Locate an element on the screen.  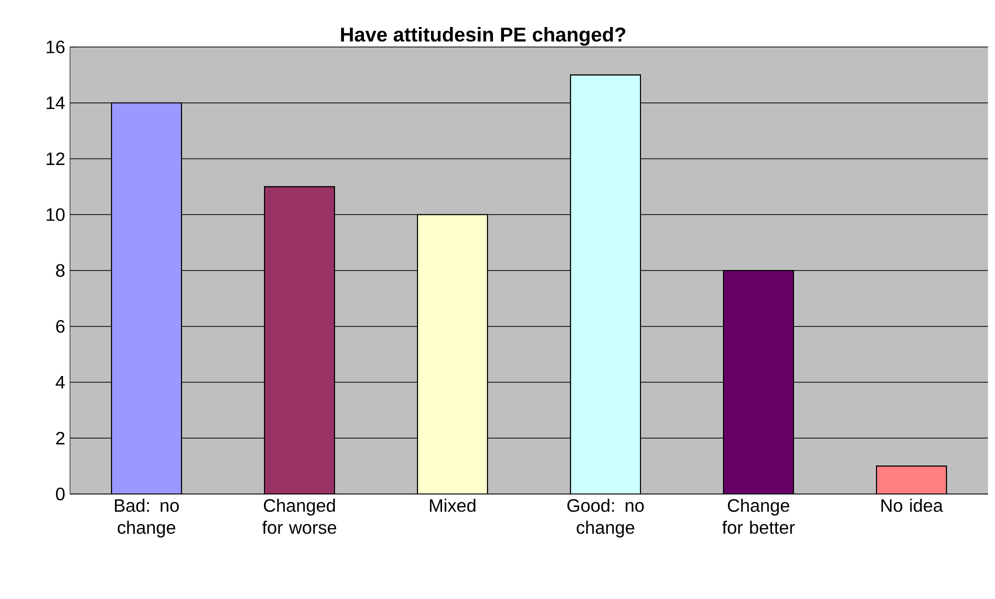
y-tick-label: 0 is located at coordinates (60, 494).